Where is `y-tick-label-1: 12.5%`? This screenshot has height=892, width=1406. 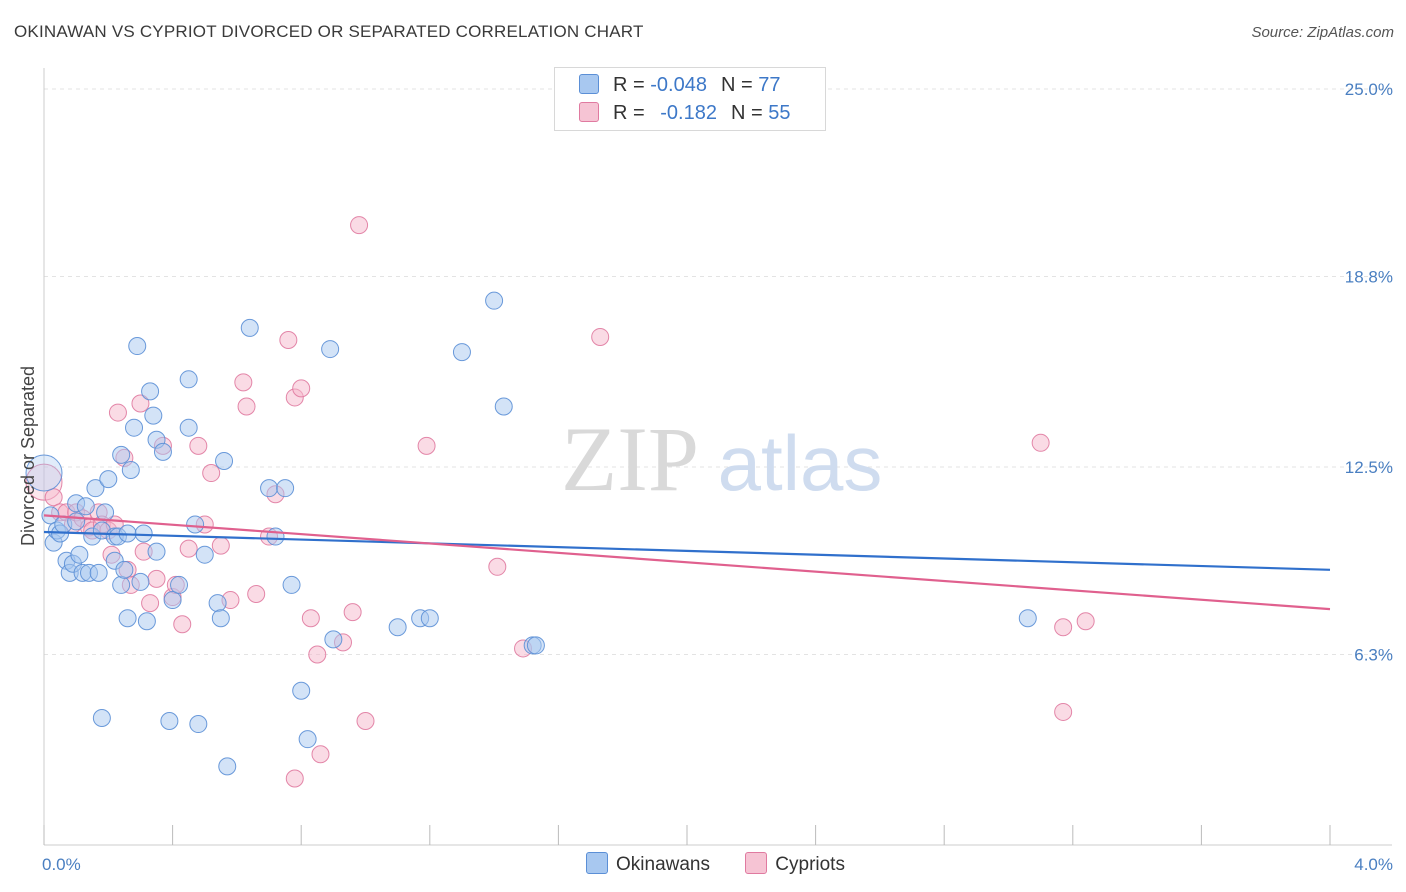 y-tick-label-1: 12.5% is located at coordinates (1369, 467).